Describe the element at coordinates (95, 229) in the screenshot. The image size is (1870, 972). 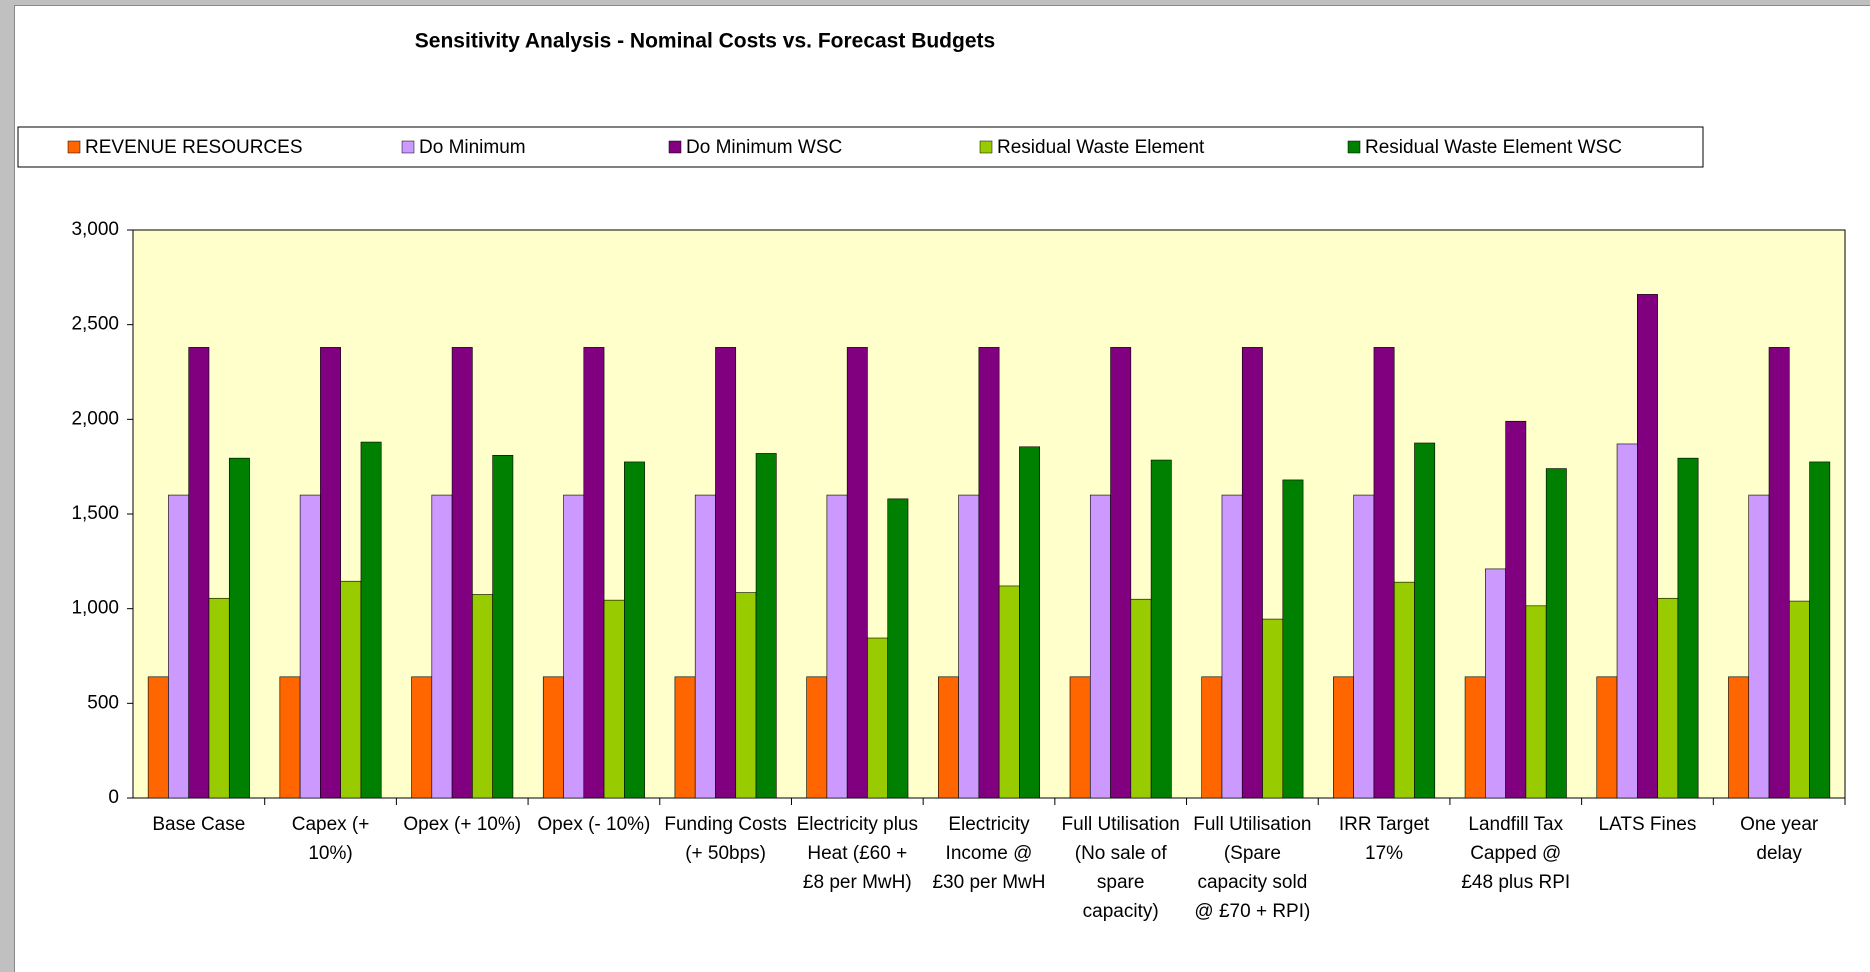
I see `y-tick-label: 3,000` at that location.